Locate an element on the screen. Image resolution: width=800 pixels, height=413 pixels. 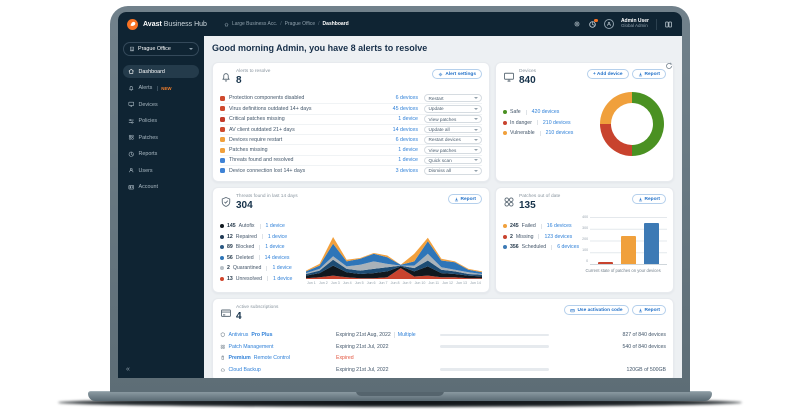
subscription-name-link: Premium Remote Control is located at coordinates (278, 358).